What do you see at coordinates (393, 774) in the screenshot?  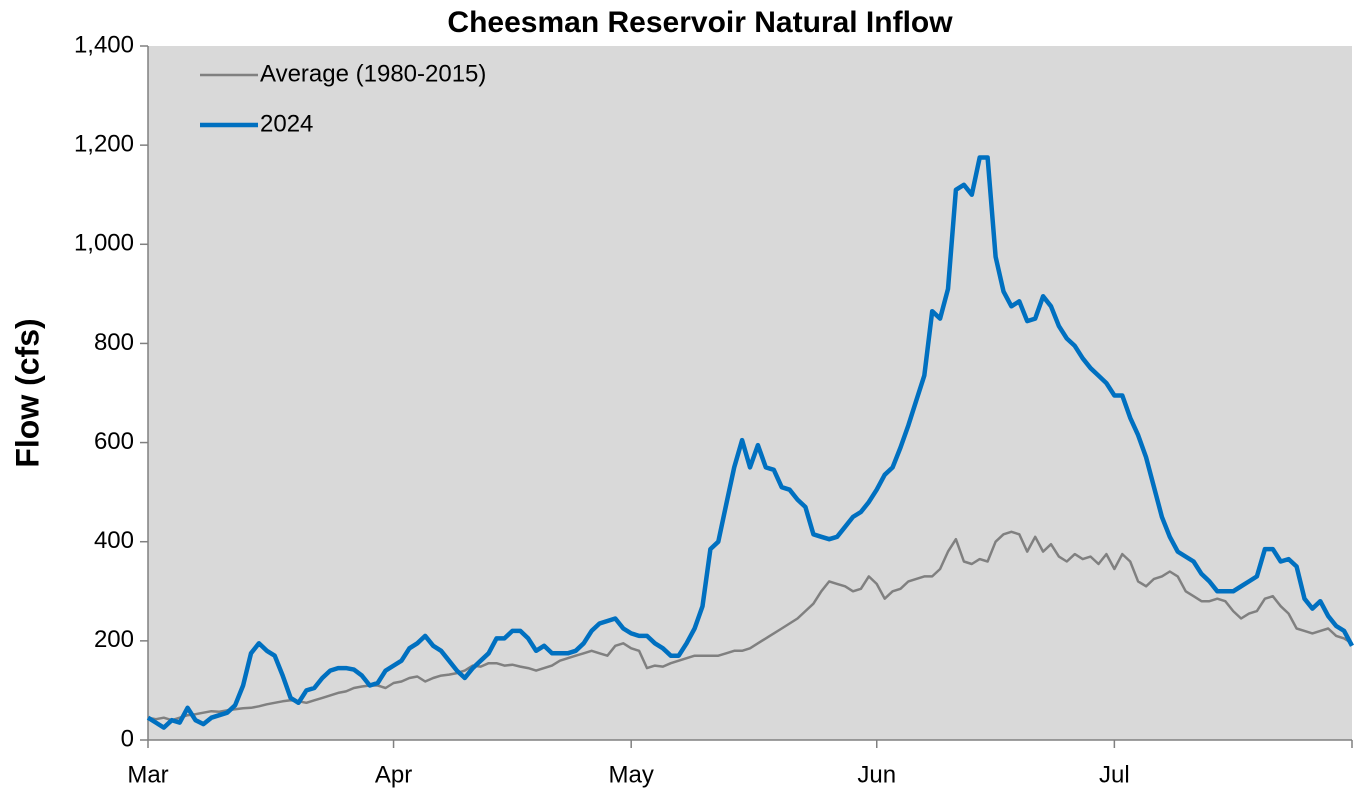 I see `x-tick-label: Apr` at bounding box center [393, 774].